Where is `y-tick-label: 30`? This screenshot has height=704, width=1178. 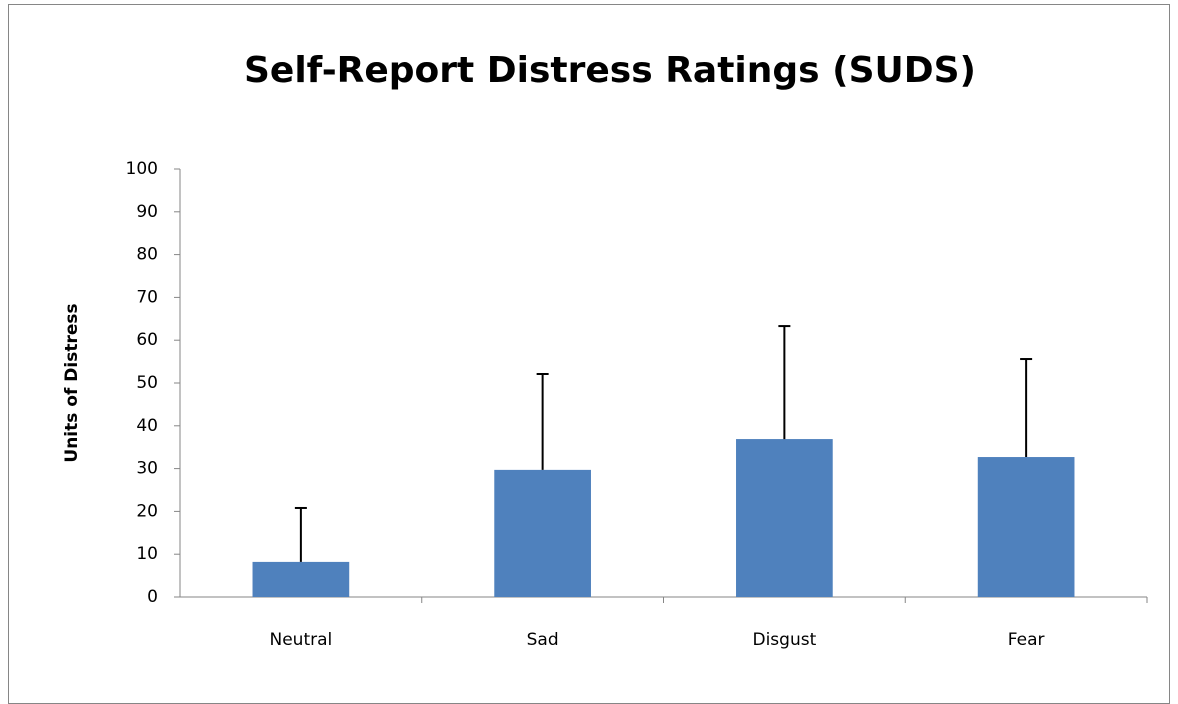
y-tick-label: 30 is located at coordinates (147, 469).